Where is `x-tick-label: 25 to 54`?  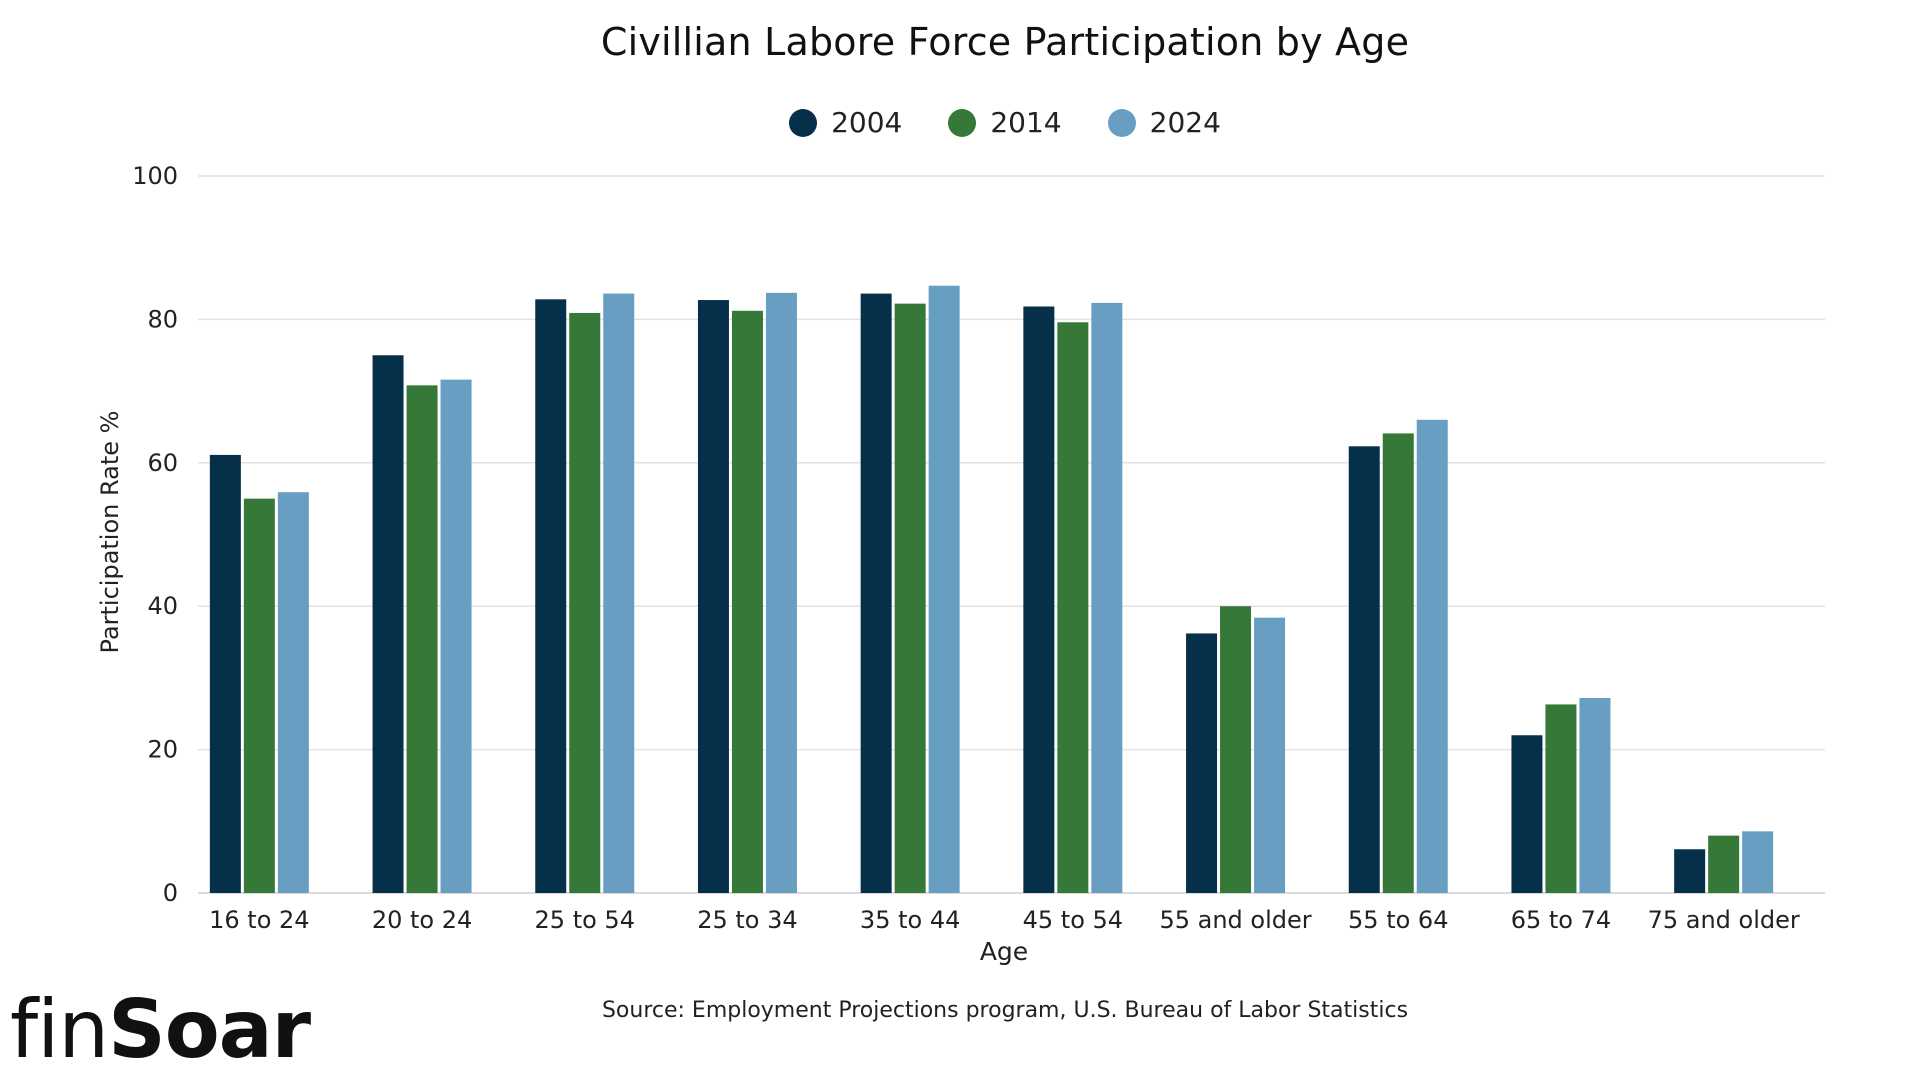
x-tick-label: 25 to 54 is located at coordinates (585, 920).